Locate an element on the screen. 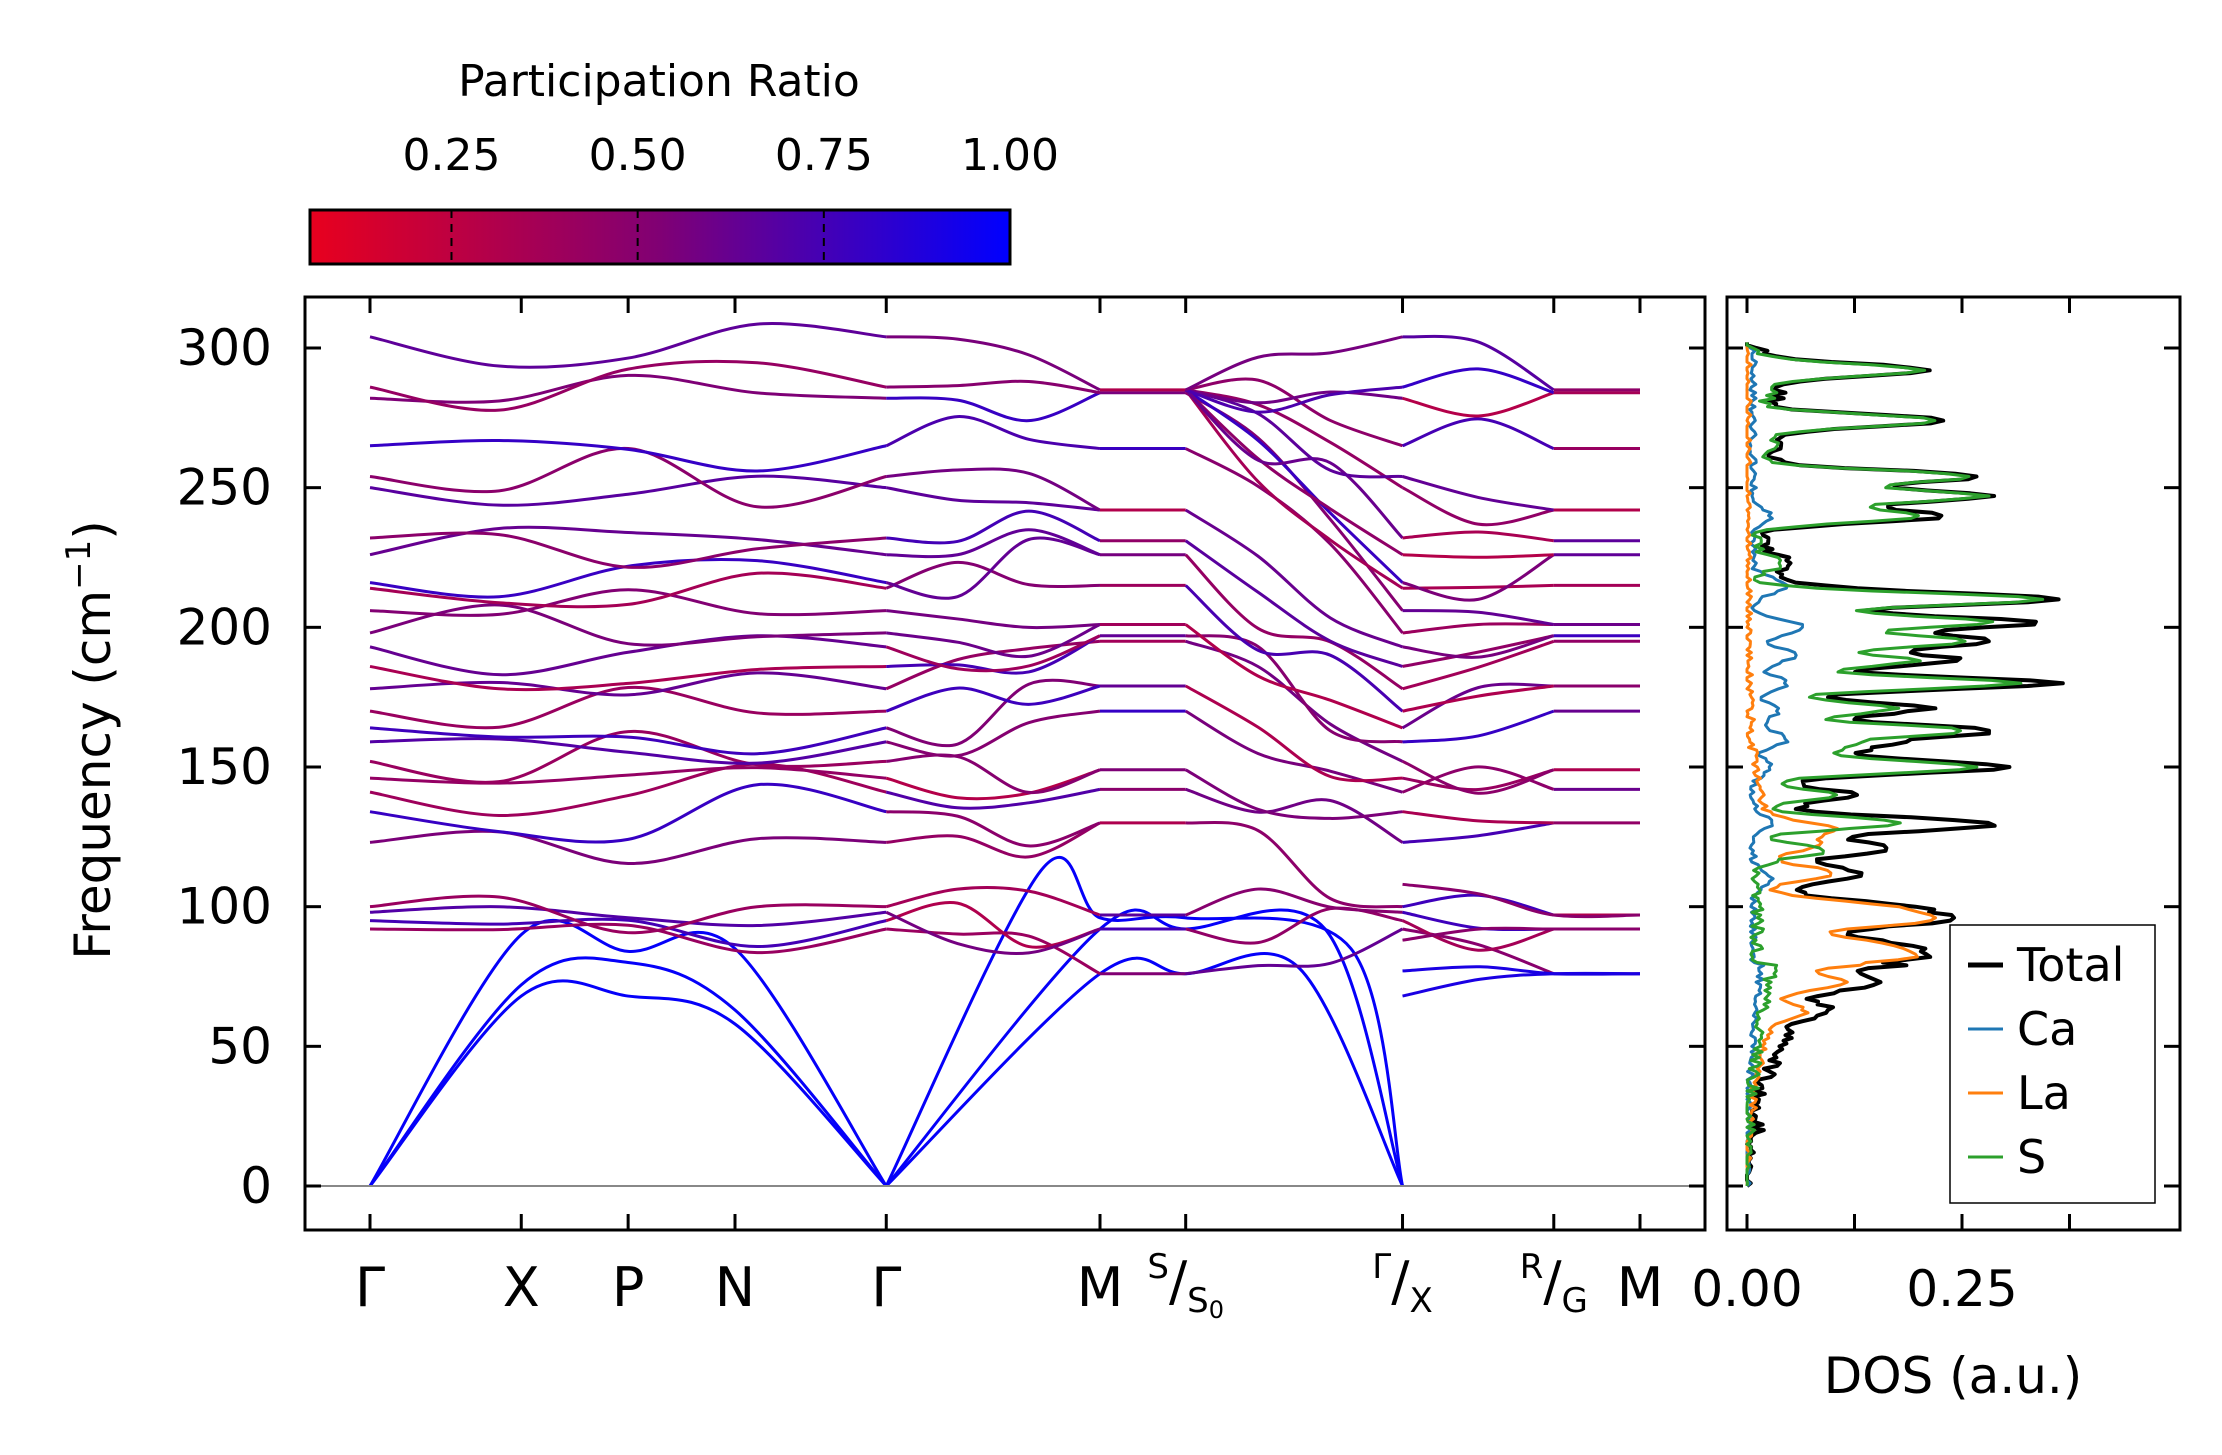  colorbar-tick-label: 0.25 is located at coordinates (452, 155).